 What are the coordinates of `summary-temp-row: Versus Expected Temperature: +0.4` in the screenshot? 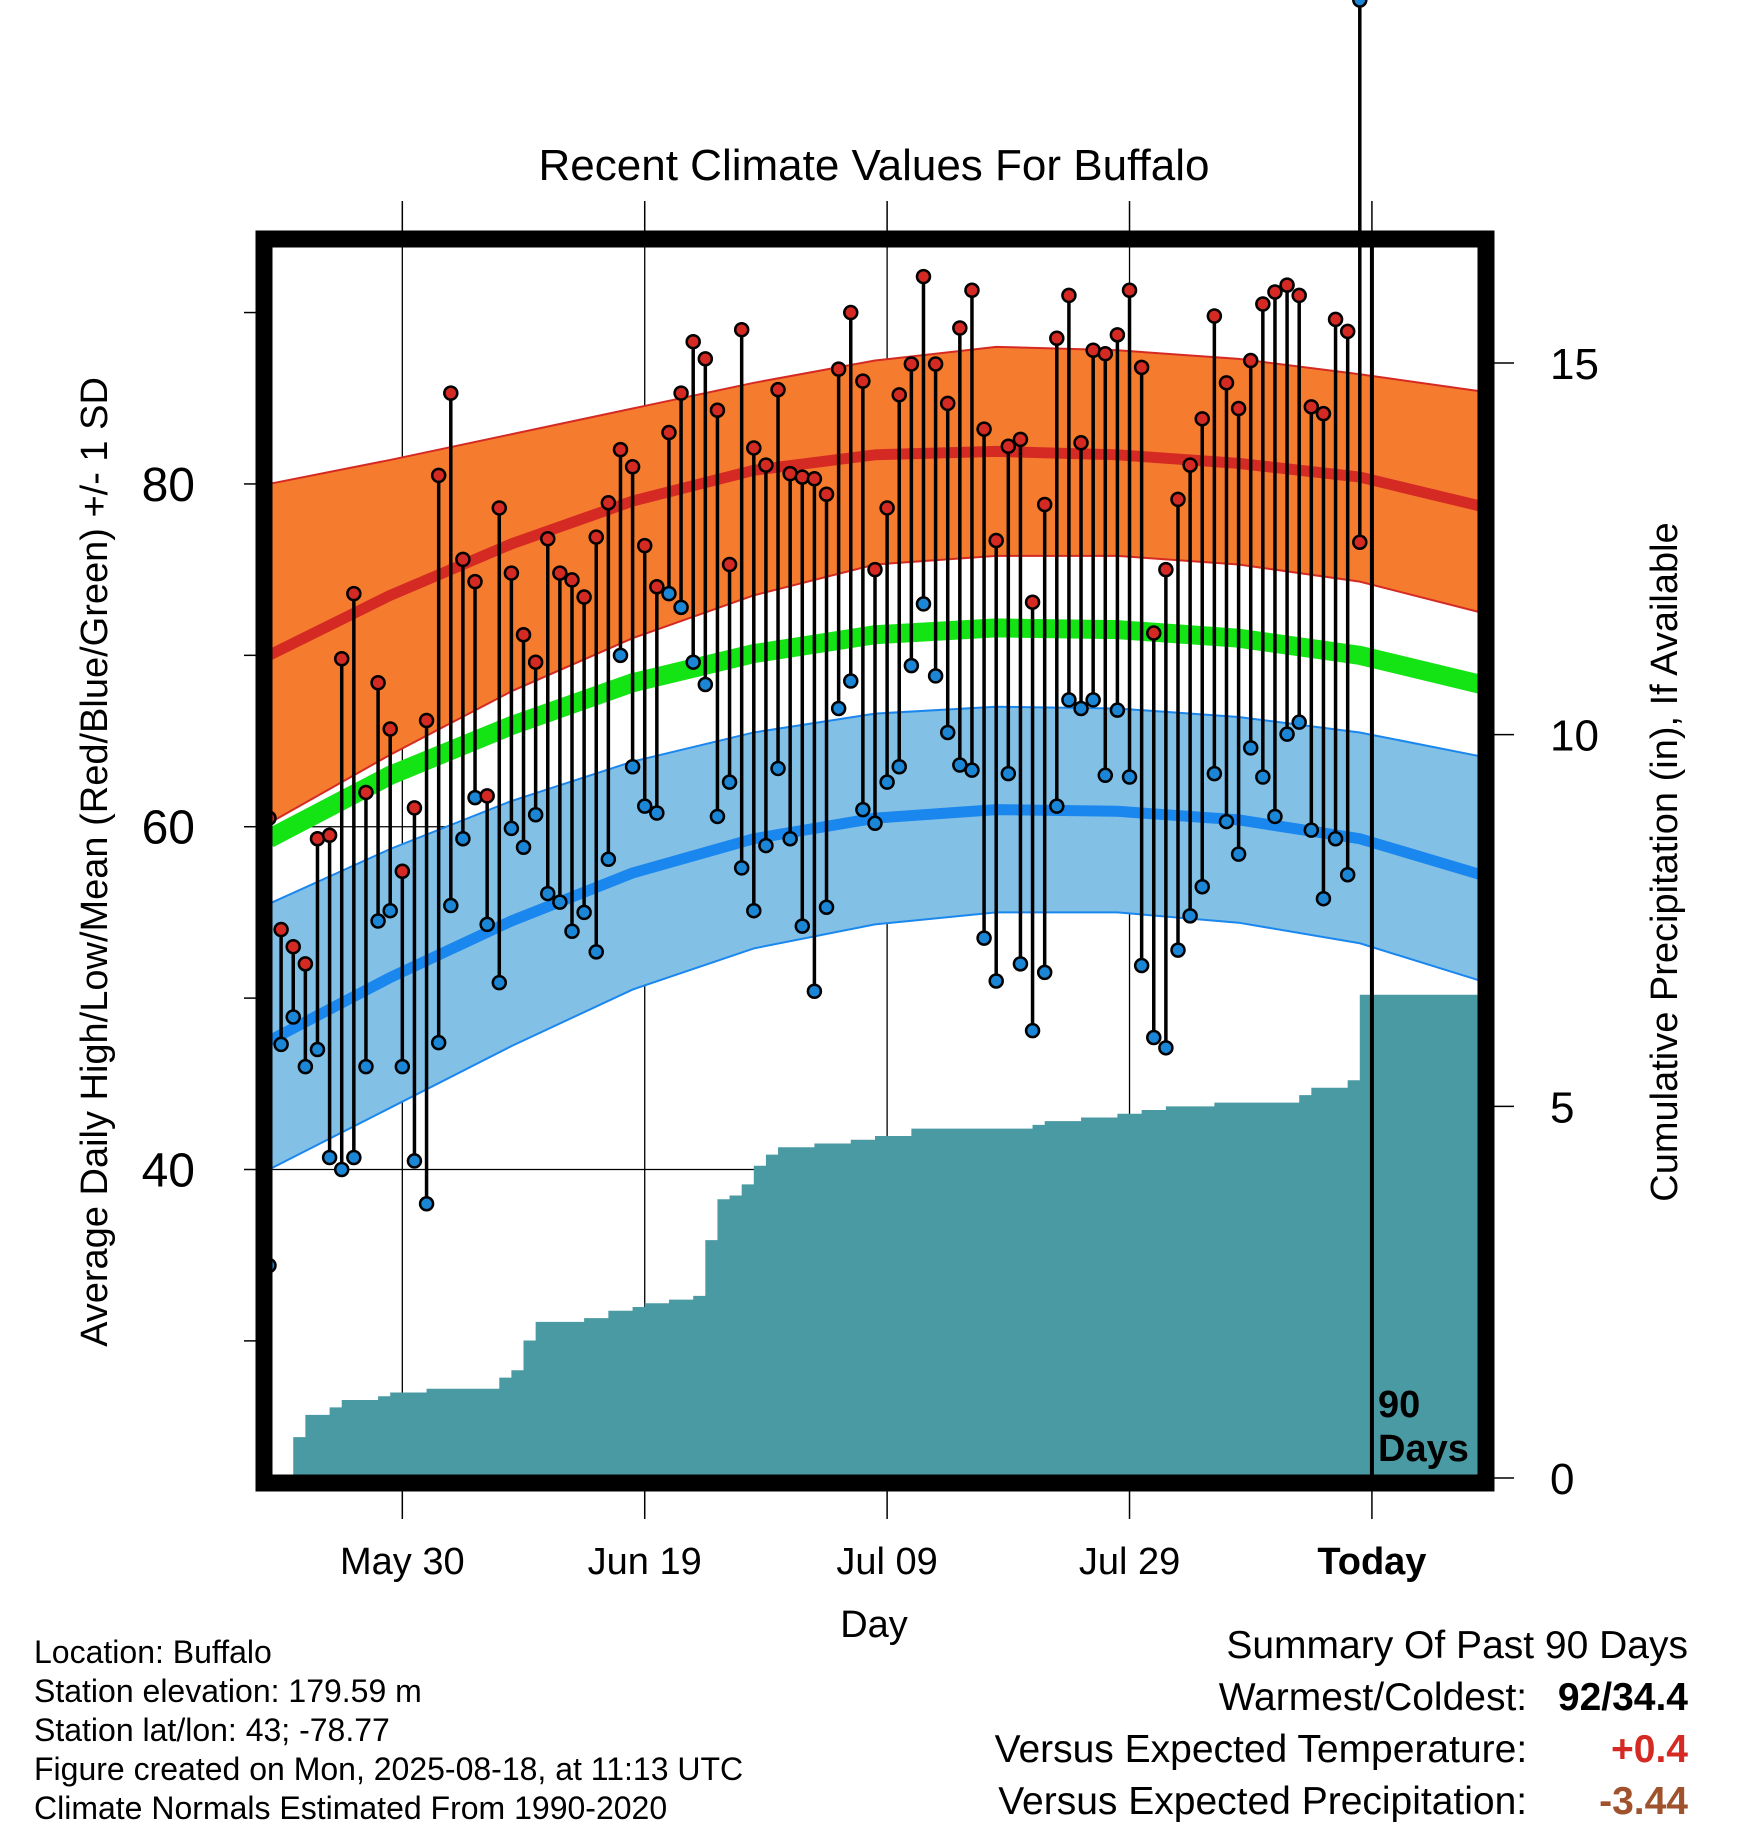 It's located at (1341, 1750).